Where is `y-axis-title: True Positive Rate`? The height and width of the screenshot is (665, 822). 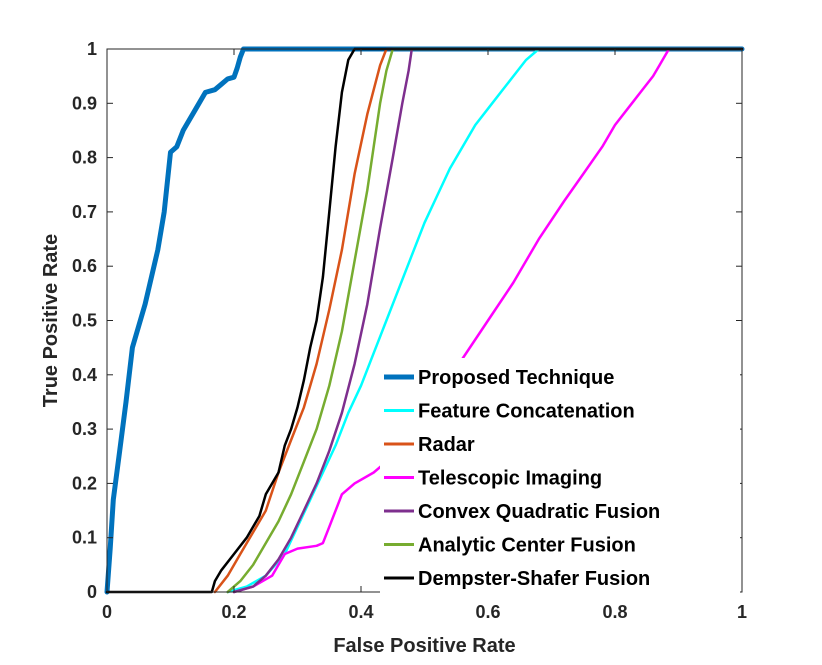
y-axis-title: True Positive Rate is located at coordinates (51, 320).